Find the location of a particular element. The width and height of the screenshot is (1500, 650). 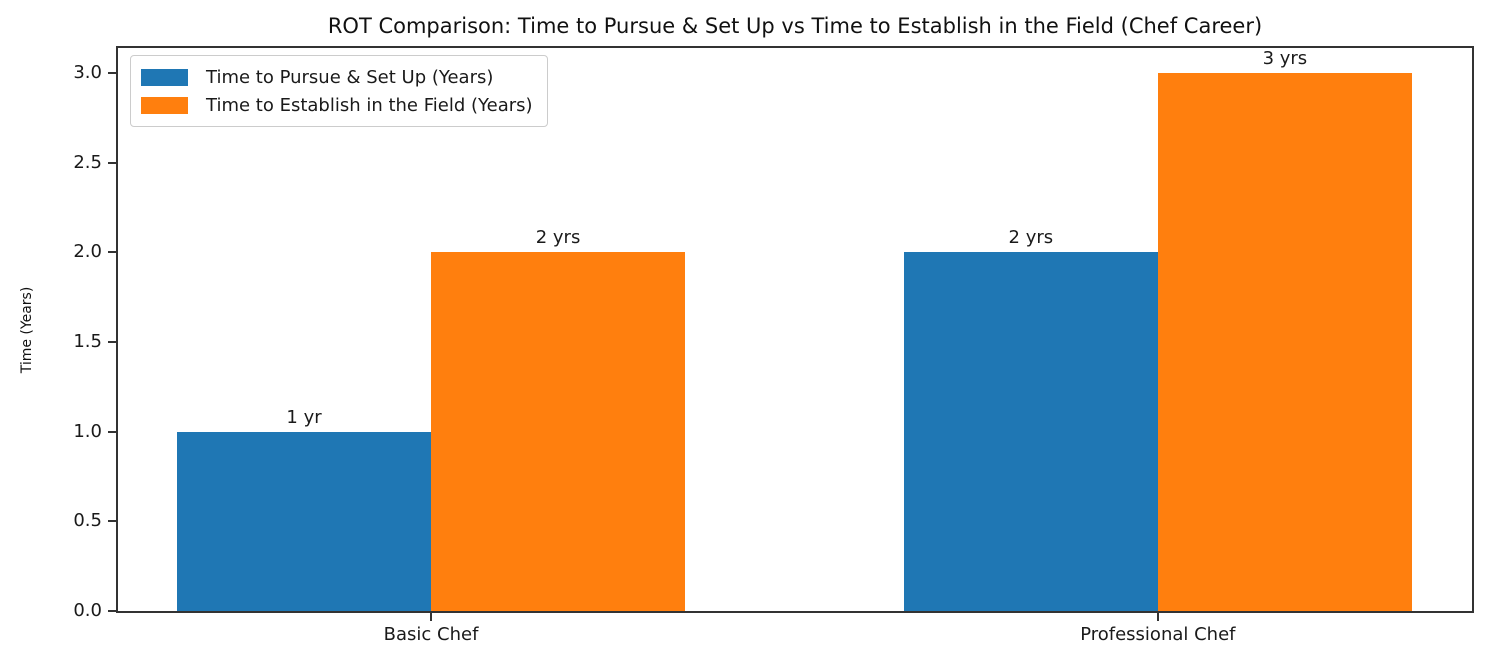

y-tick-label: 1.0 is located at coordinates (87, 431).